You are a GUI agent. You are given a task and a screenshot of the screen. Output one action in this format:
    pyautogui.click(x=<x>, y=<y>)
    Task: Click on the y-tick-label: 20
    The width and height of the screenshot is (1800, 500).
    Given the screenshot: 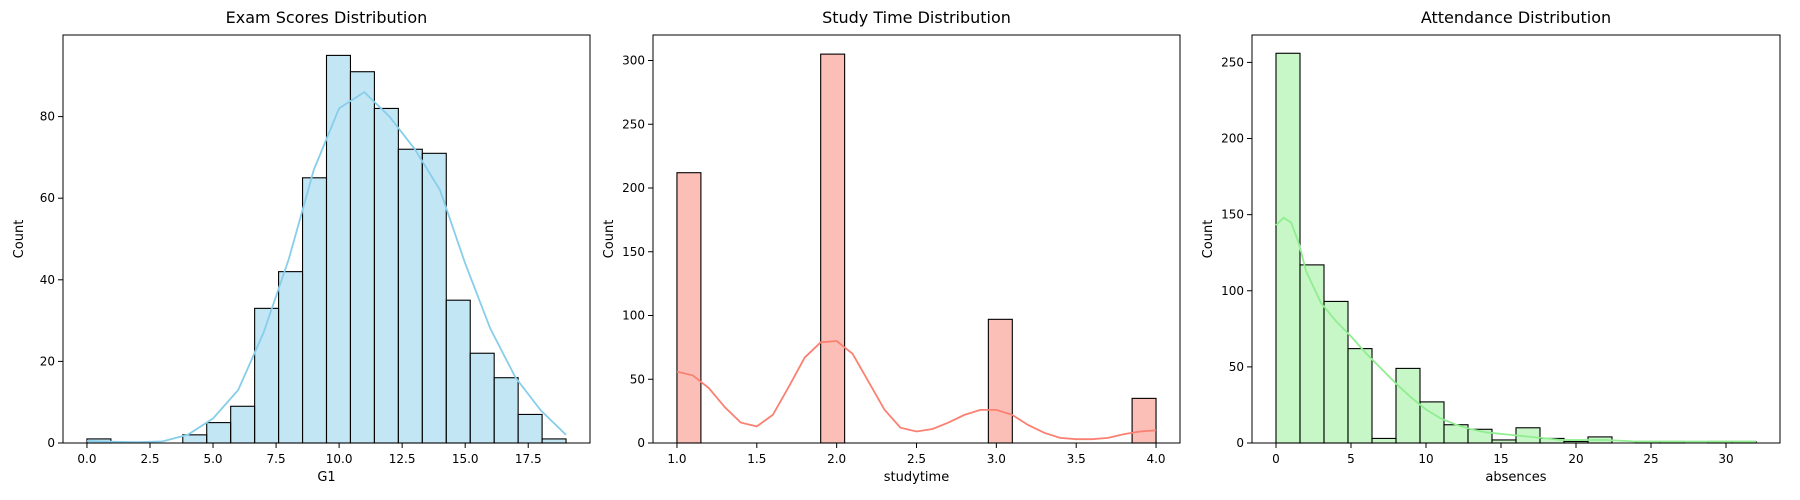 What is the action you would take?
    pyautogui.click(x=47, y=361)
    